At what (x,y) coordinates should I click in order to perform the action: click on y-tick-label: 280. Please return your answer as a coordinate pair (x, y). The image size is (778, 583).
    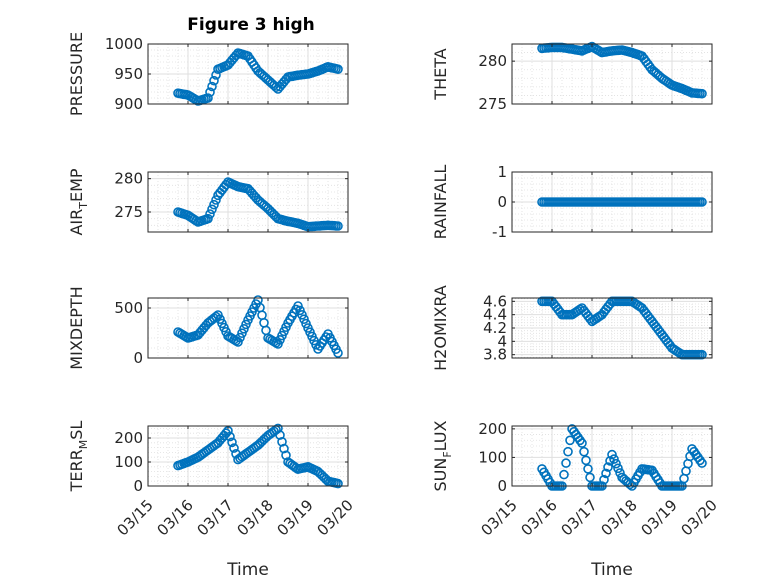
    Looking at the image, I should click on (492, 61).